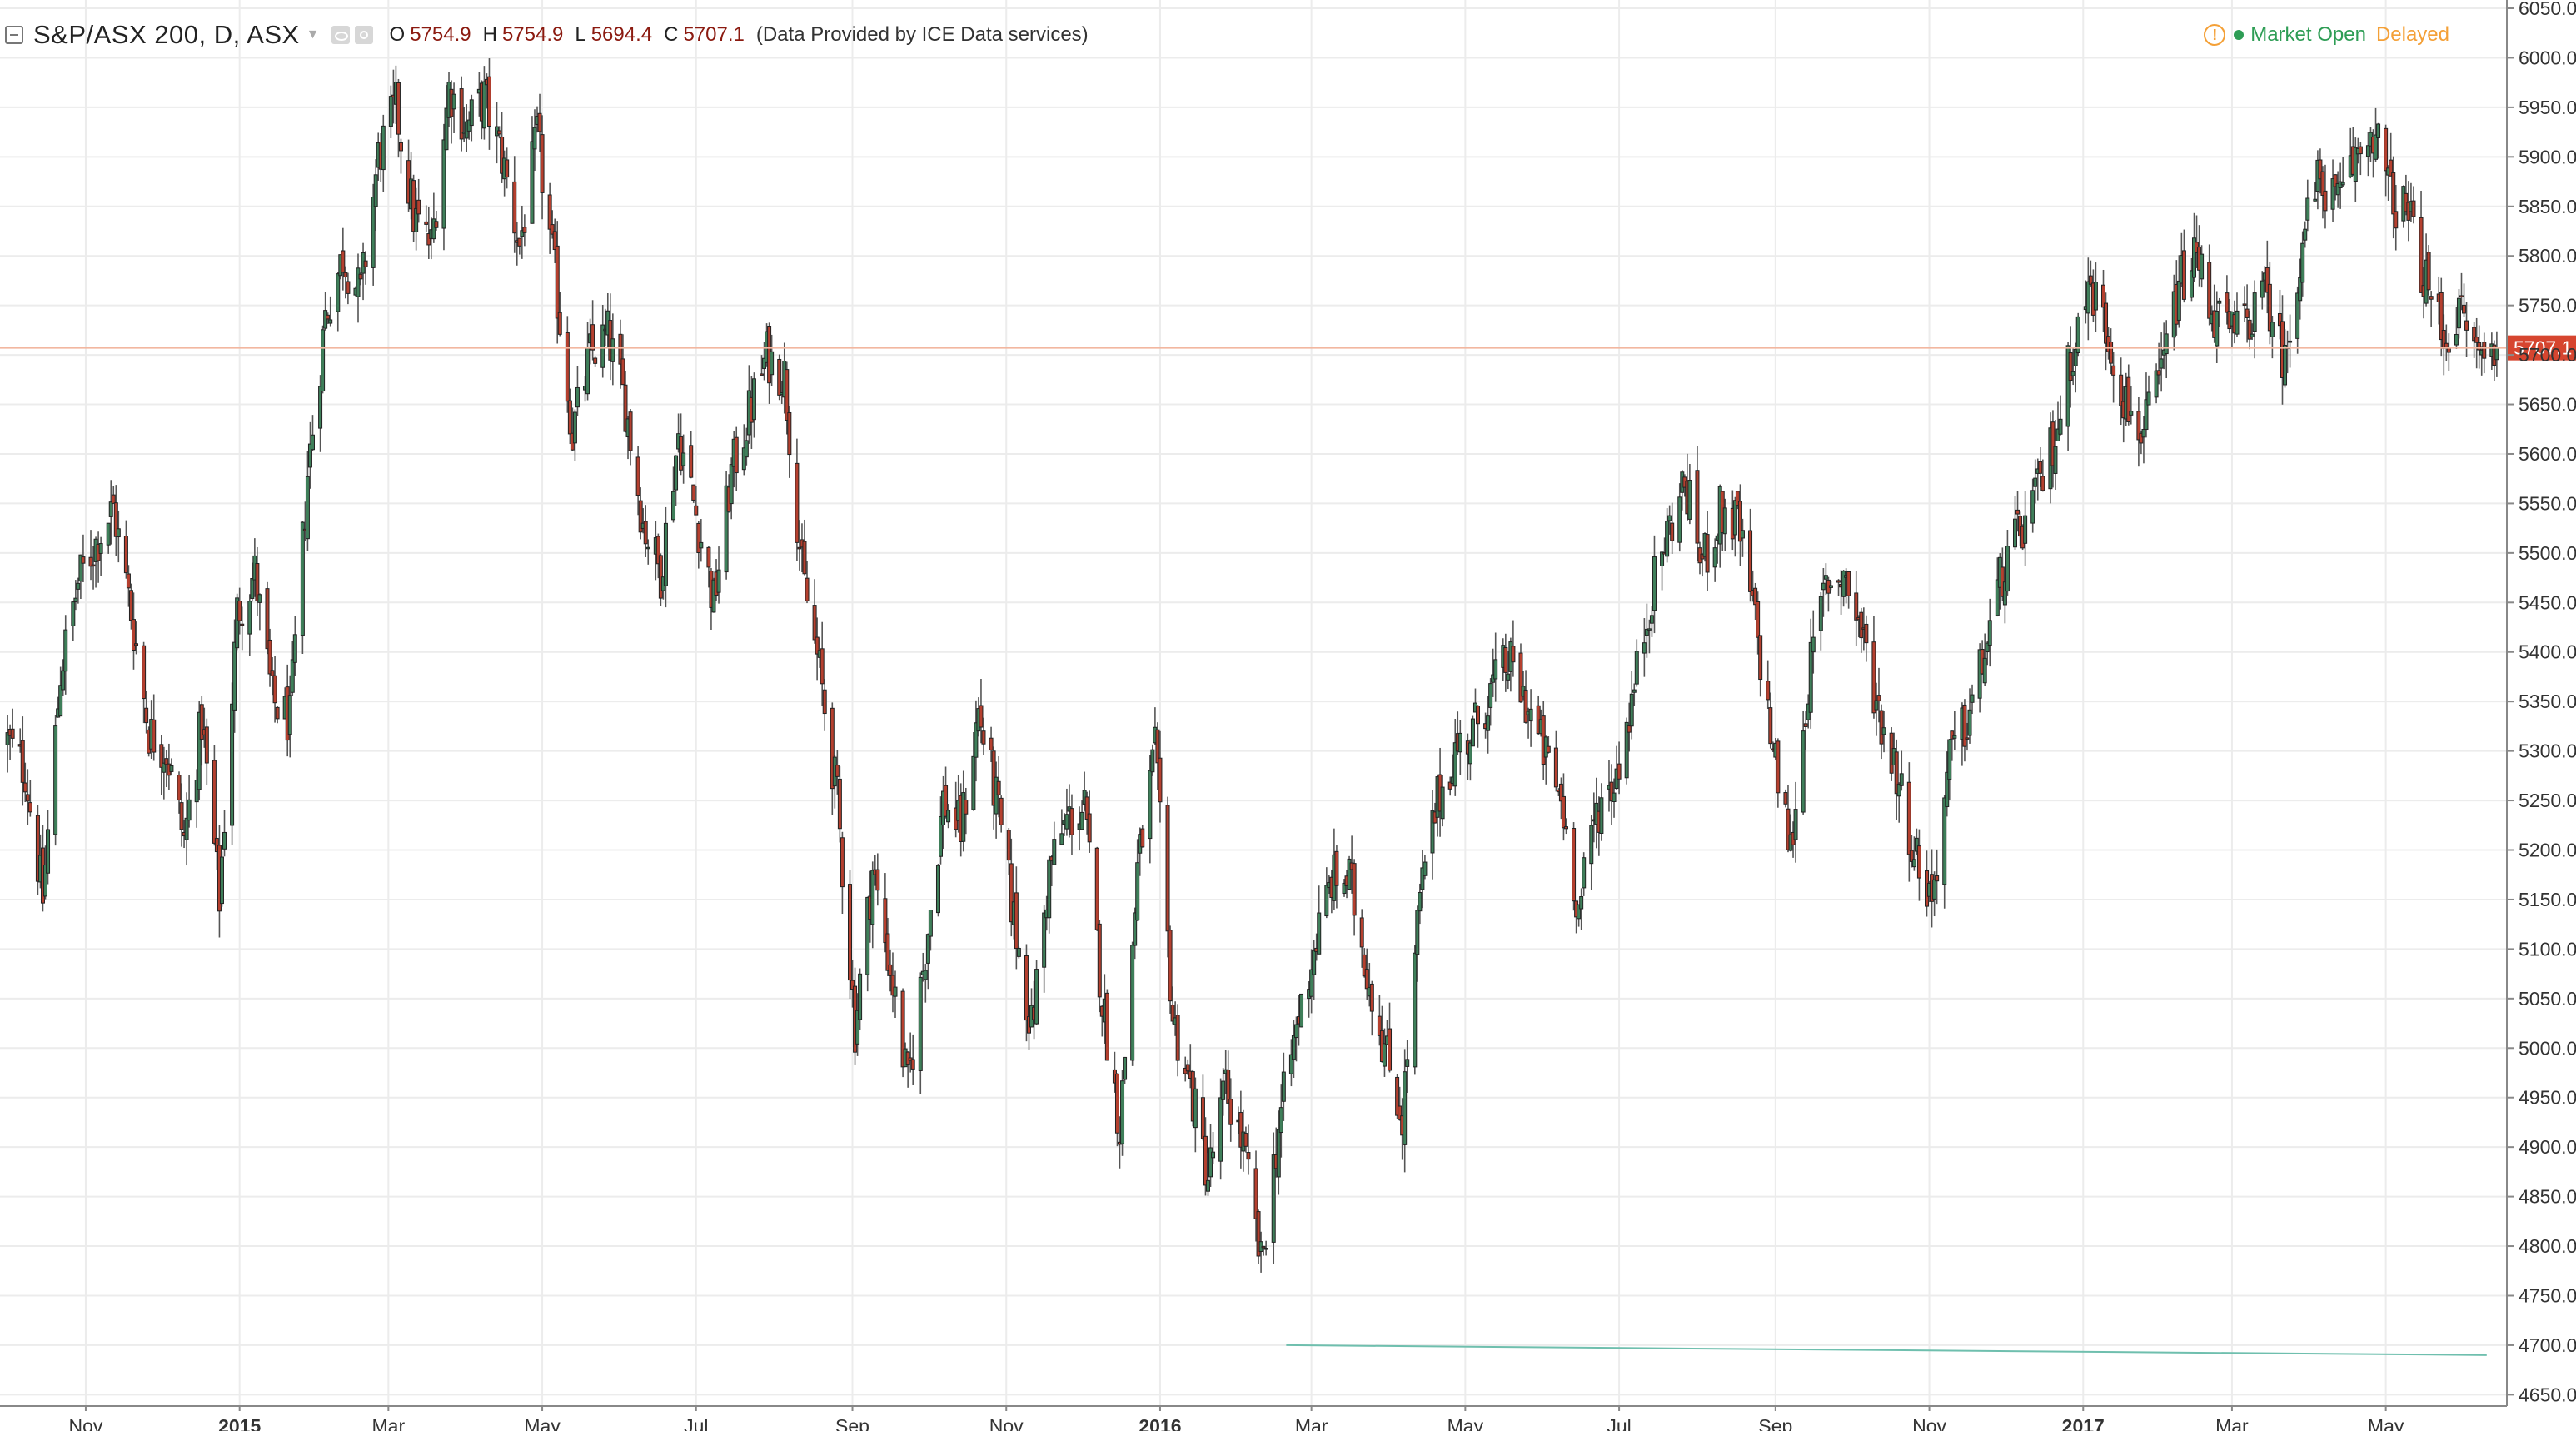 The width and height of the screenshot is (2576, 1431). What do you see at coordinates (2412, 34) in the screenshot?
I see `delayed-text: Delayed` at bounding box center [2412, 34].